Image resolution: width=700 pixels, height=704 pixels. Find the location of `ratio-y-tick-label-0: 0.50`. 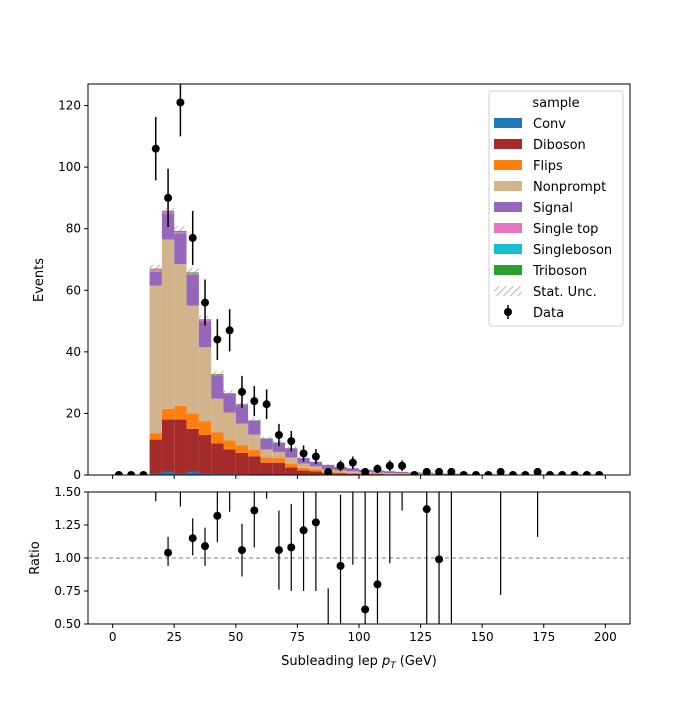

ratio-y-tick-label-0: 0.50 is located at coordinates (67, 624).